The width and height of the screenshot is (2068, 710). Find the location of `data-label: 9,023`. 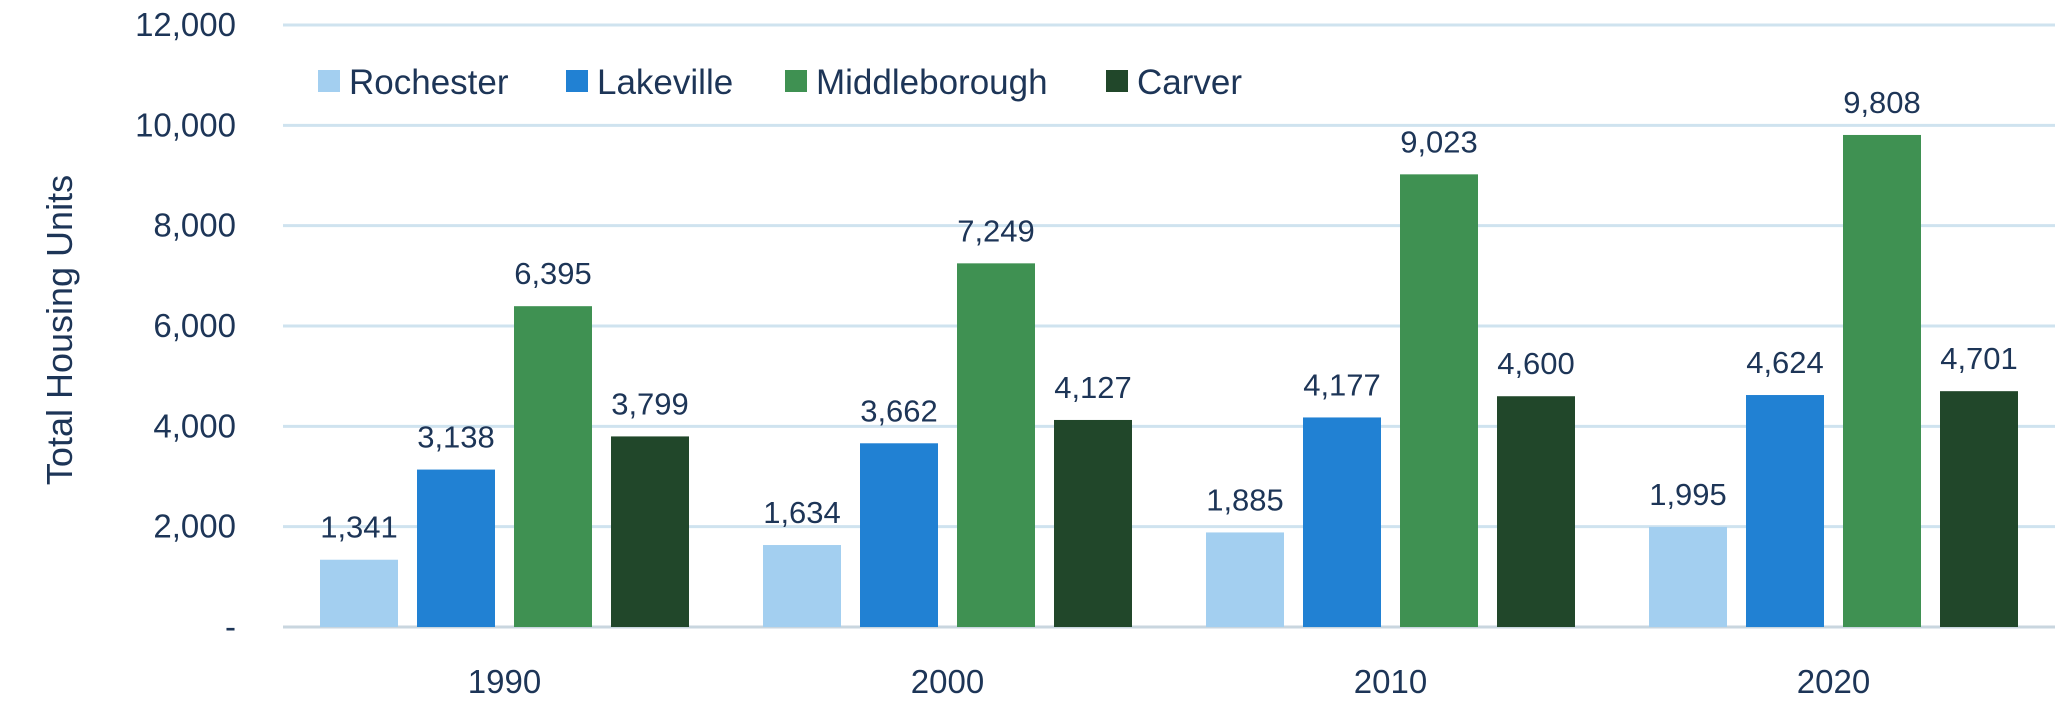

data-label: 9,023 is located at coordinates (1439, 141).